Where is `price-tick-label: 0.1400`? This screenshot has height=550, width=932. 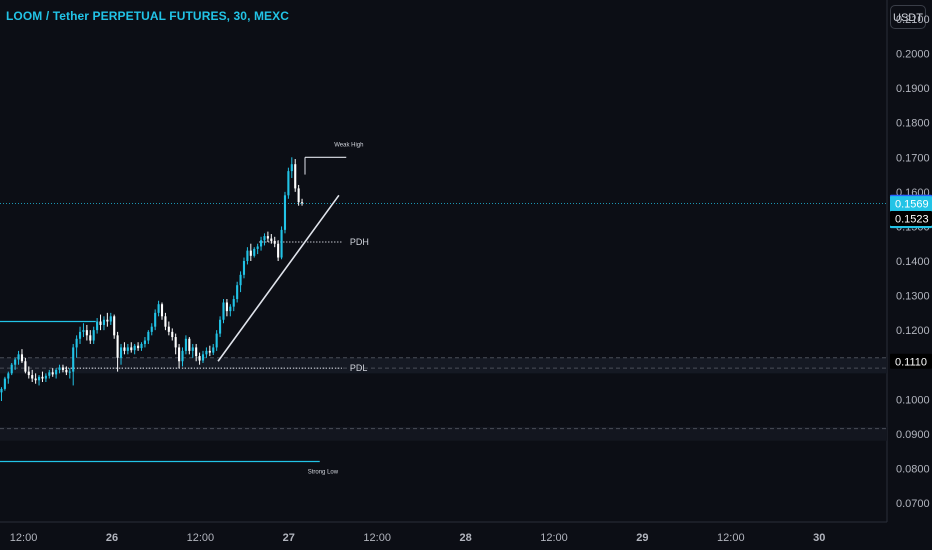
price-tick-label: 0.1400 is located at coordinates (913, 262).